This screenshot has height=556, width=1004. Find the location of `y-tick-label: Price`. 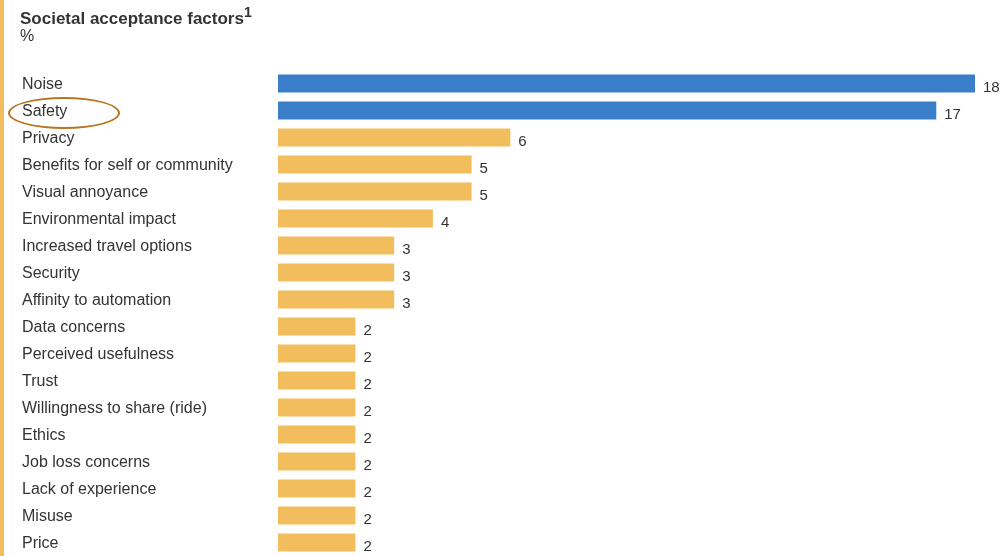

y-tick-label: Price is located at coordinates (40, 542).